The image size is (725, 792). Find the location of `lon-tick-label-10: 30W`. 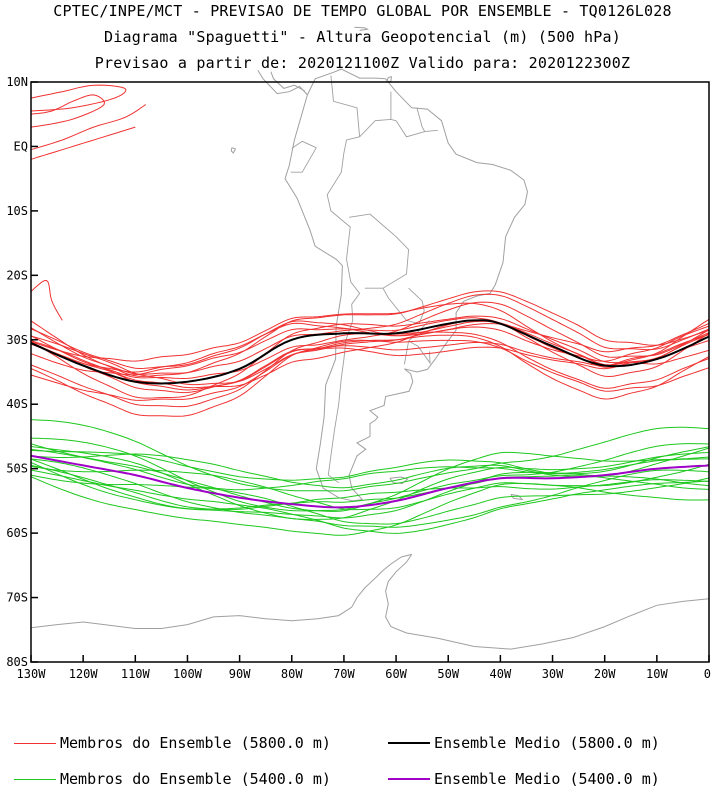

lon-tick-label-10: 30W is located at coordinates (553, 674).